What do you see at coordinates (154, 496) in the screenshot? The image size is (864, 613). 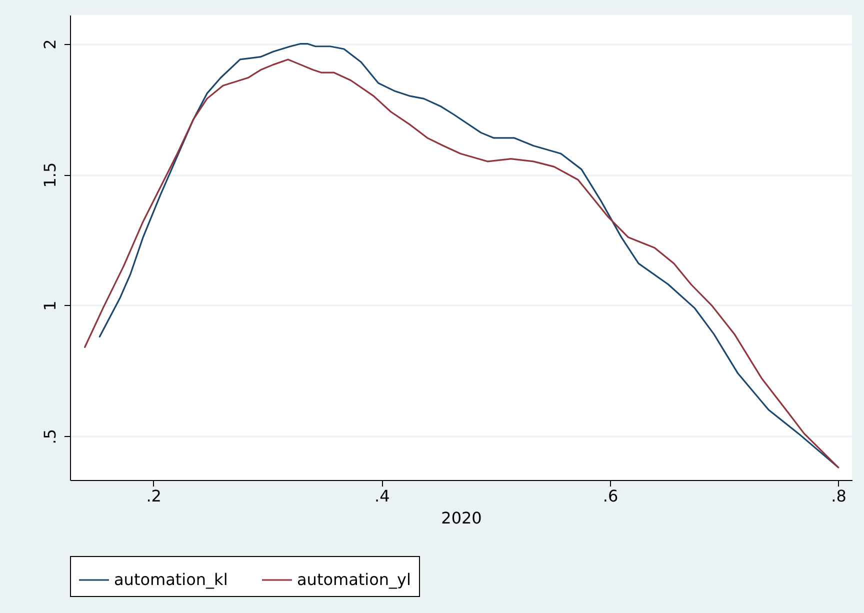 I see `x-tick-label: .2` at bounding box center [154, 496].